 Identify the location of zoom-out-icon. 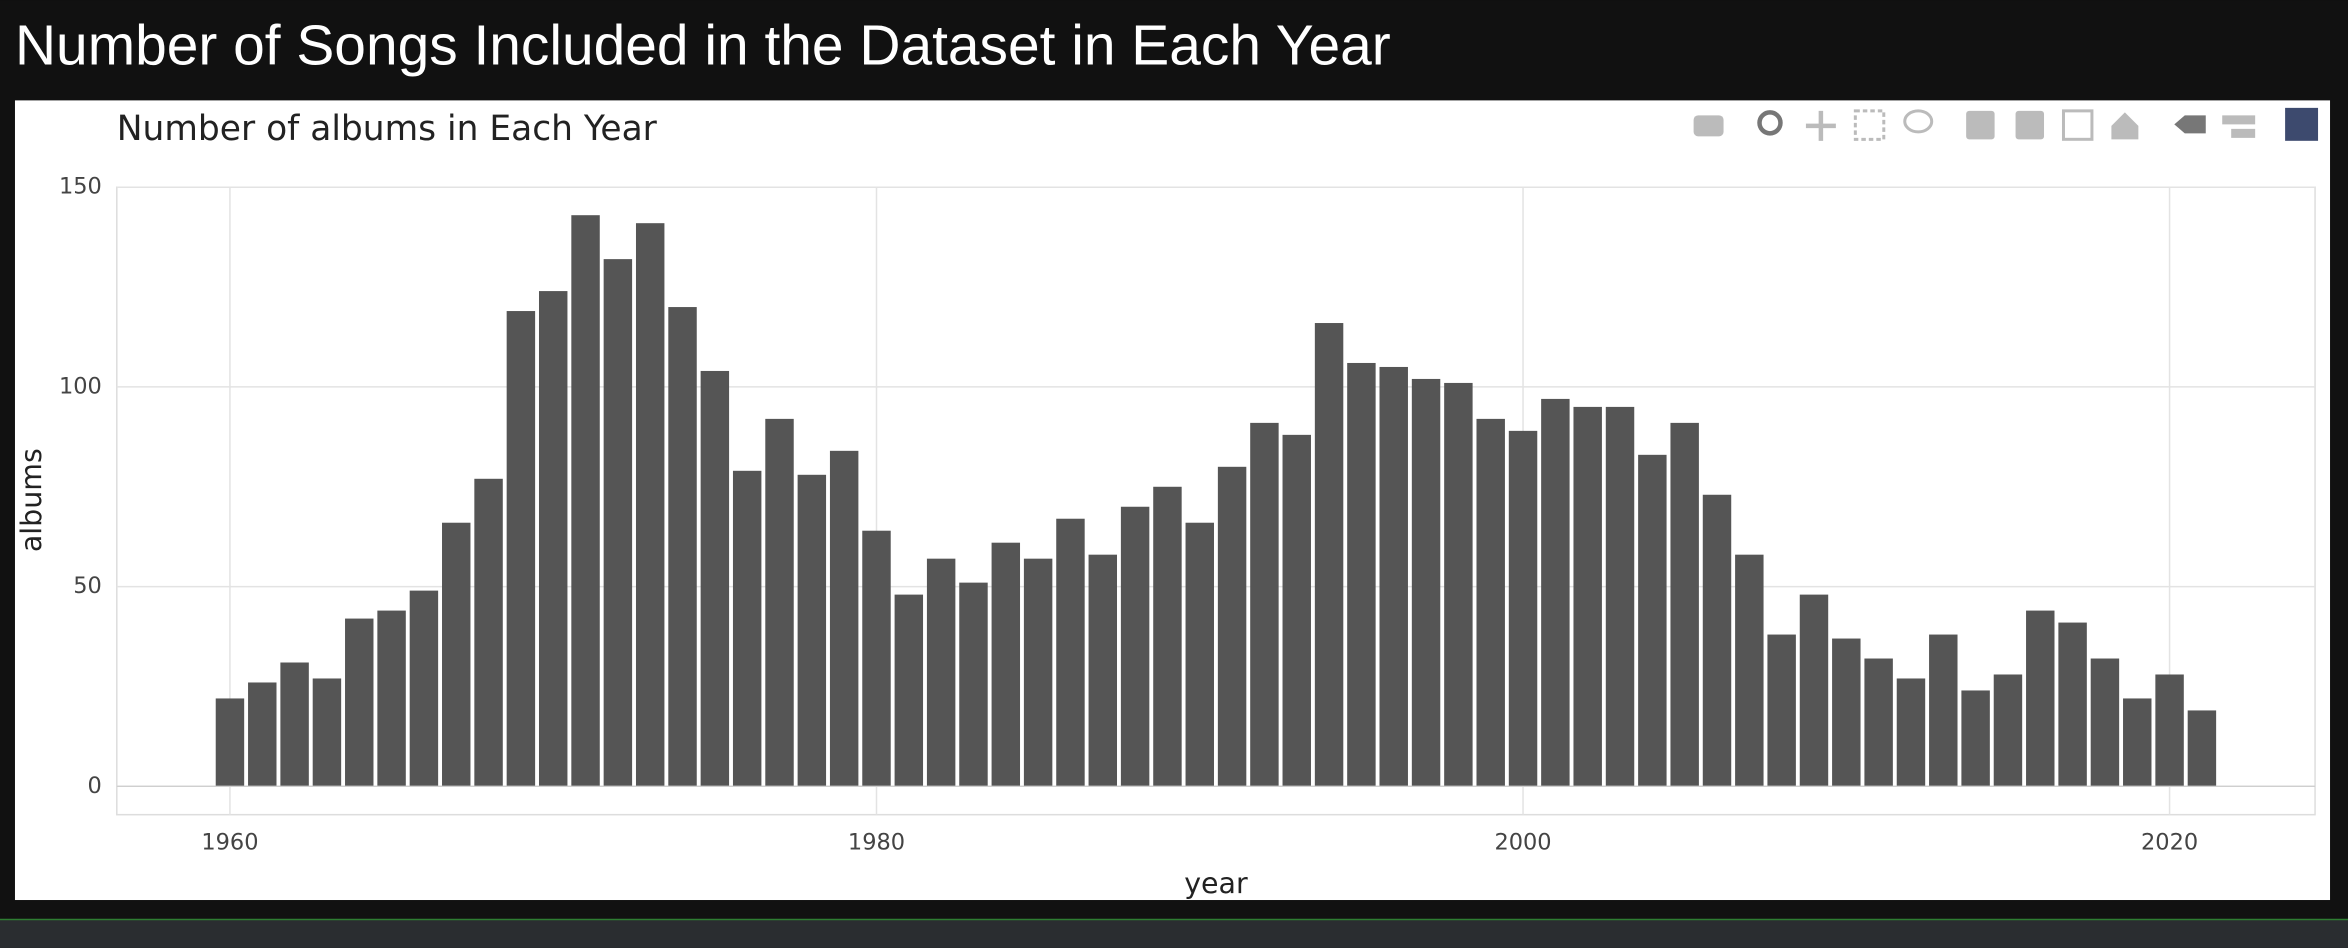
(2030, 125).